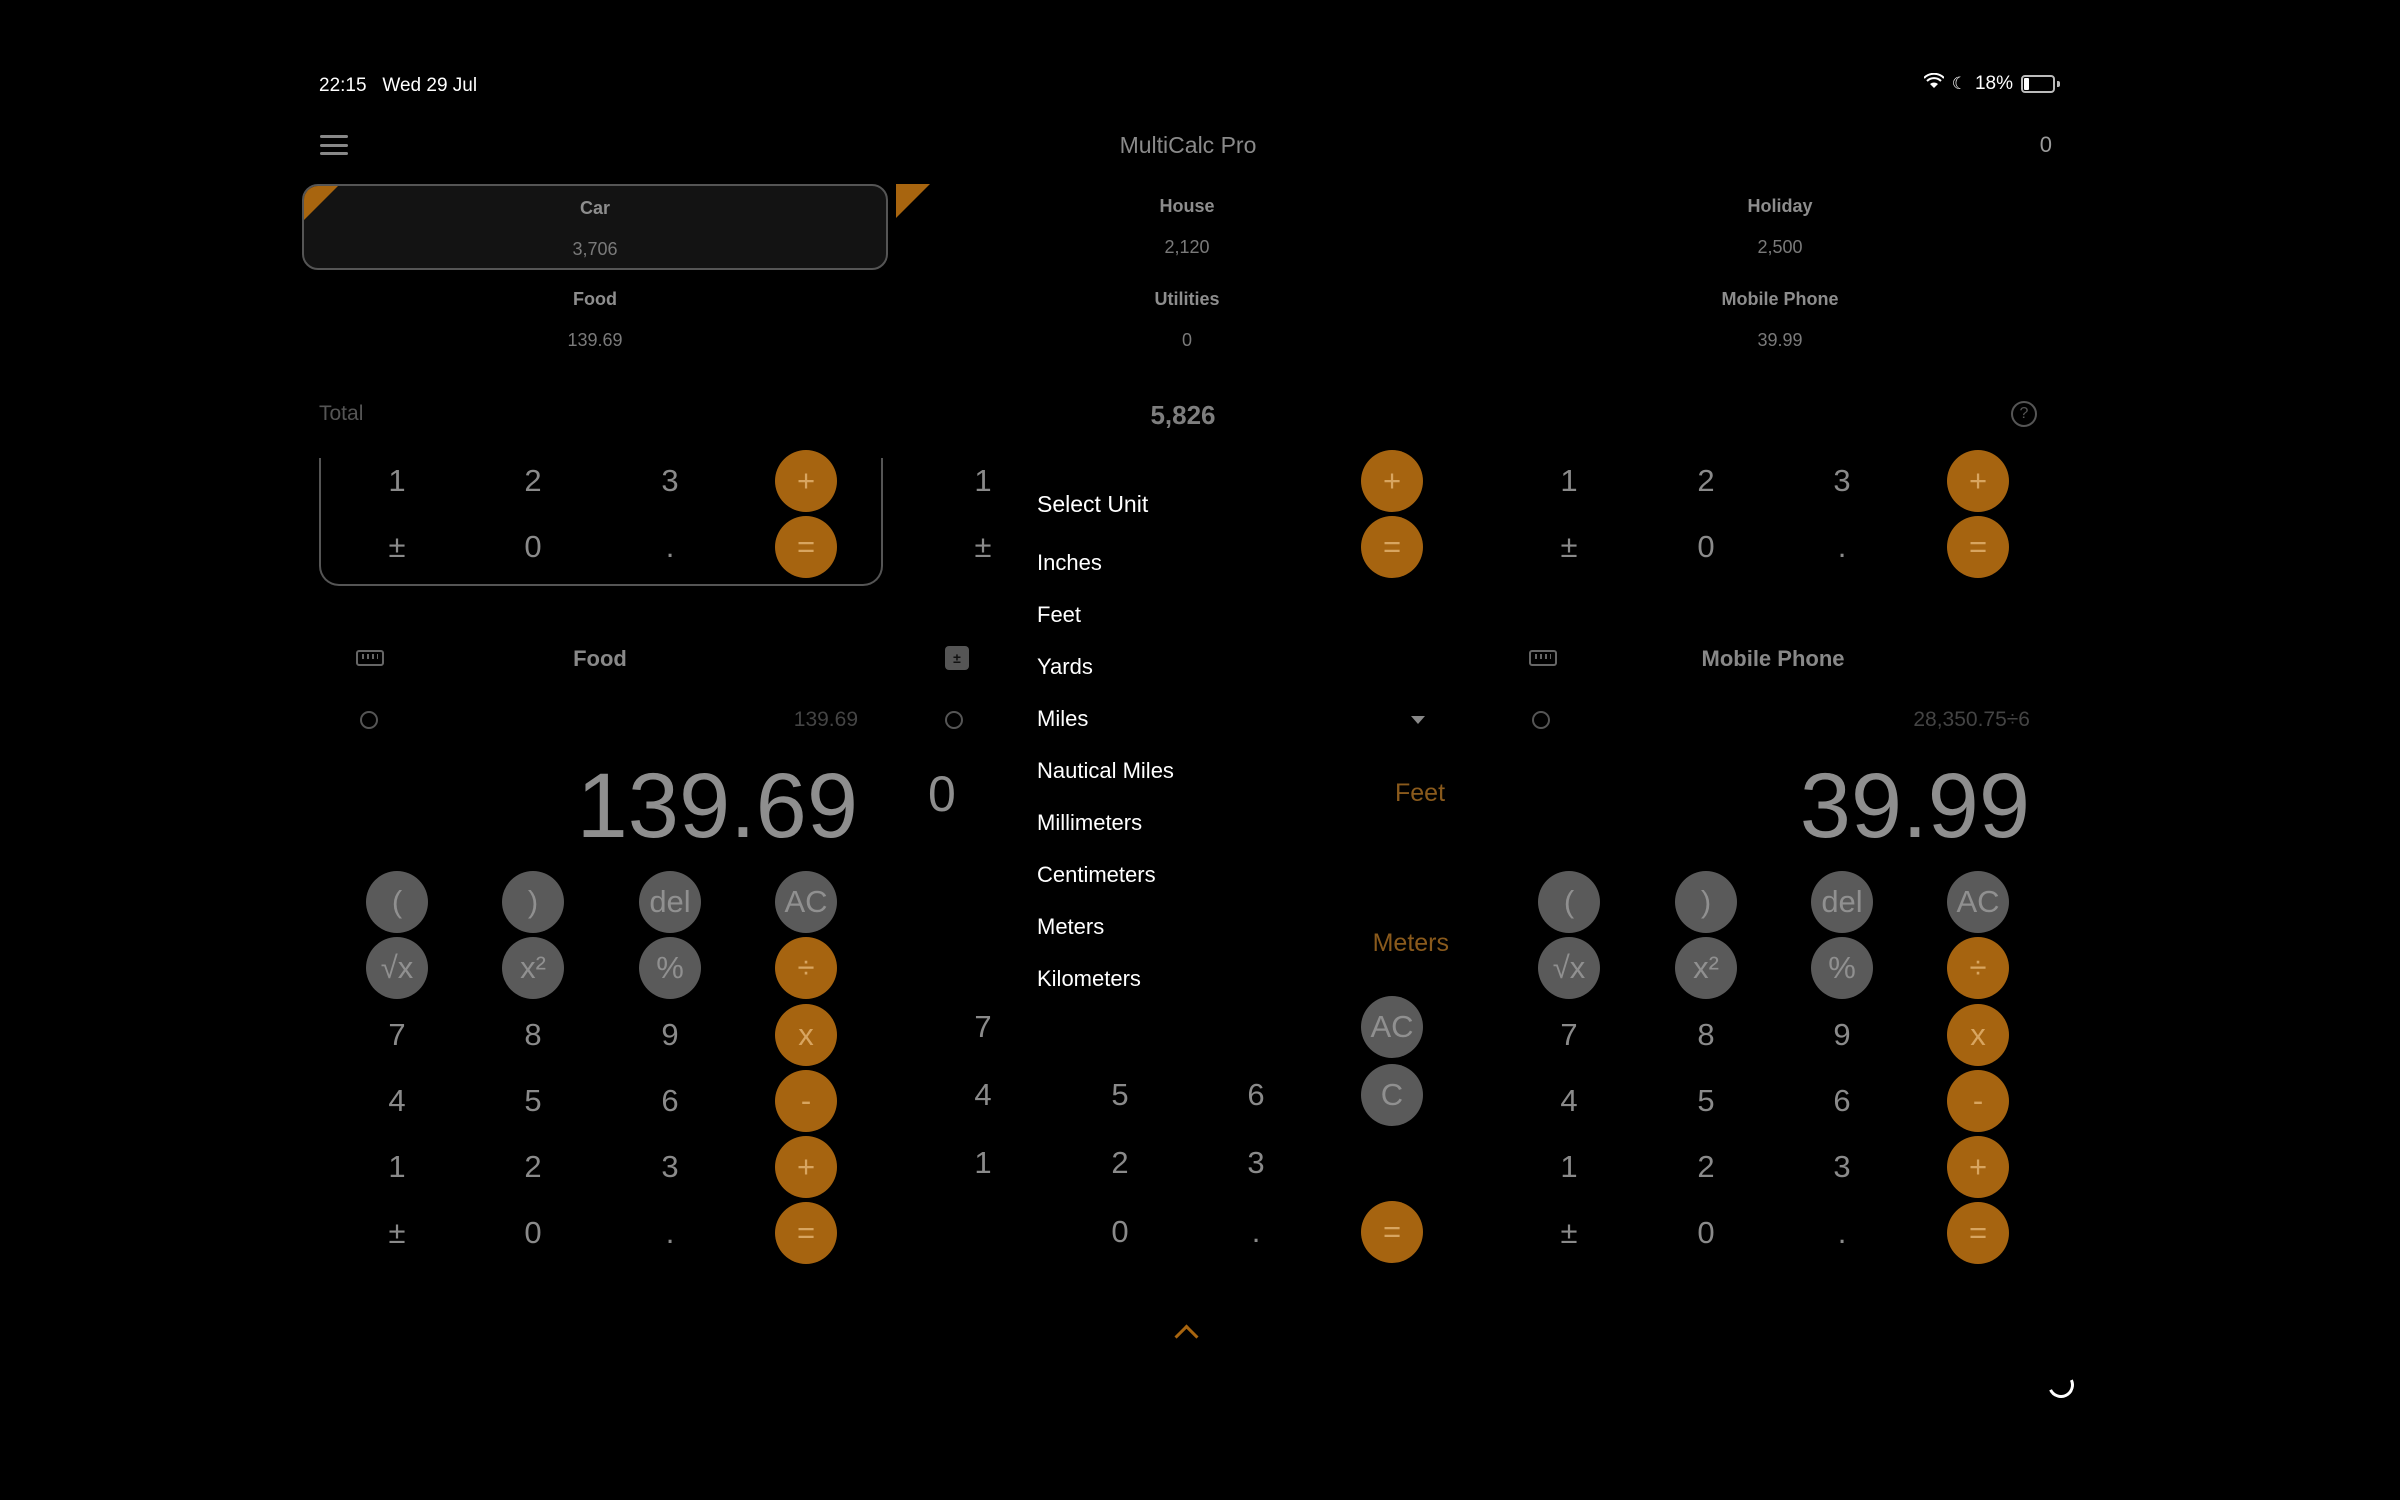 The width and height of the screenshot is (2400, 1500). What do you see at coordinates (806, 968) in the screenshot?
I see `key-divide: ÷` at bounding box center [806, 968].